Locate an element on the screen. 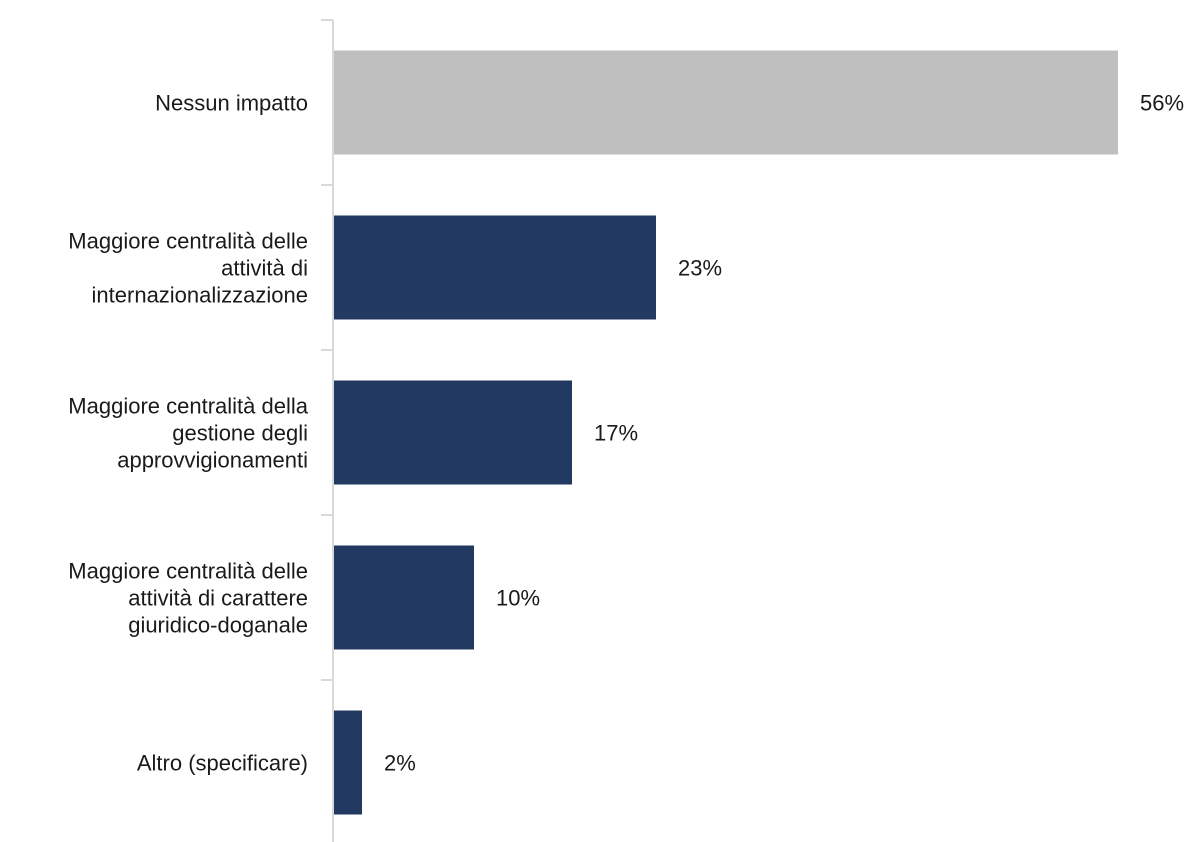 The height and width of the screenshot is (842, 1189). category-label-line: attività di is located at coordinates (264, 268).